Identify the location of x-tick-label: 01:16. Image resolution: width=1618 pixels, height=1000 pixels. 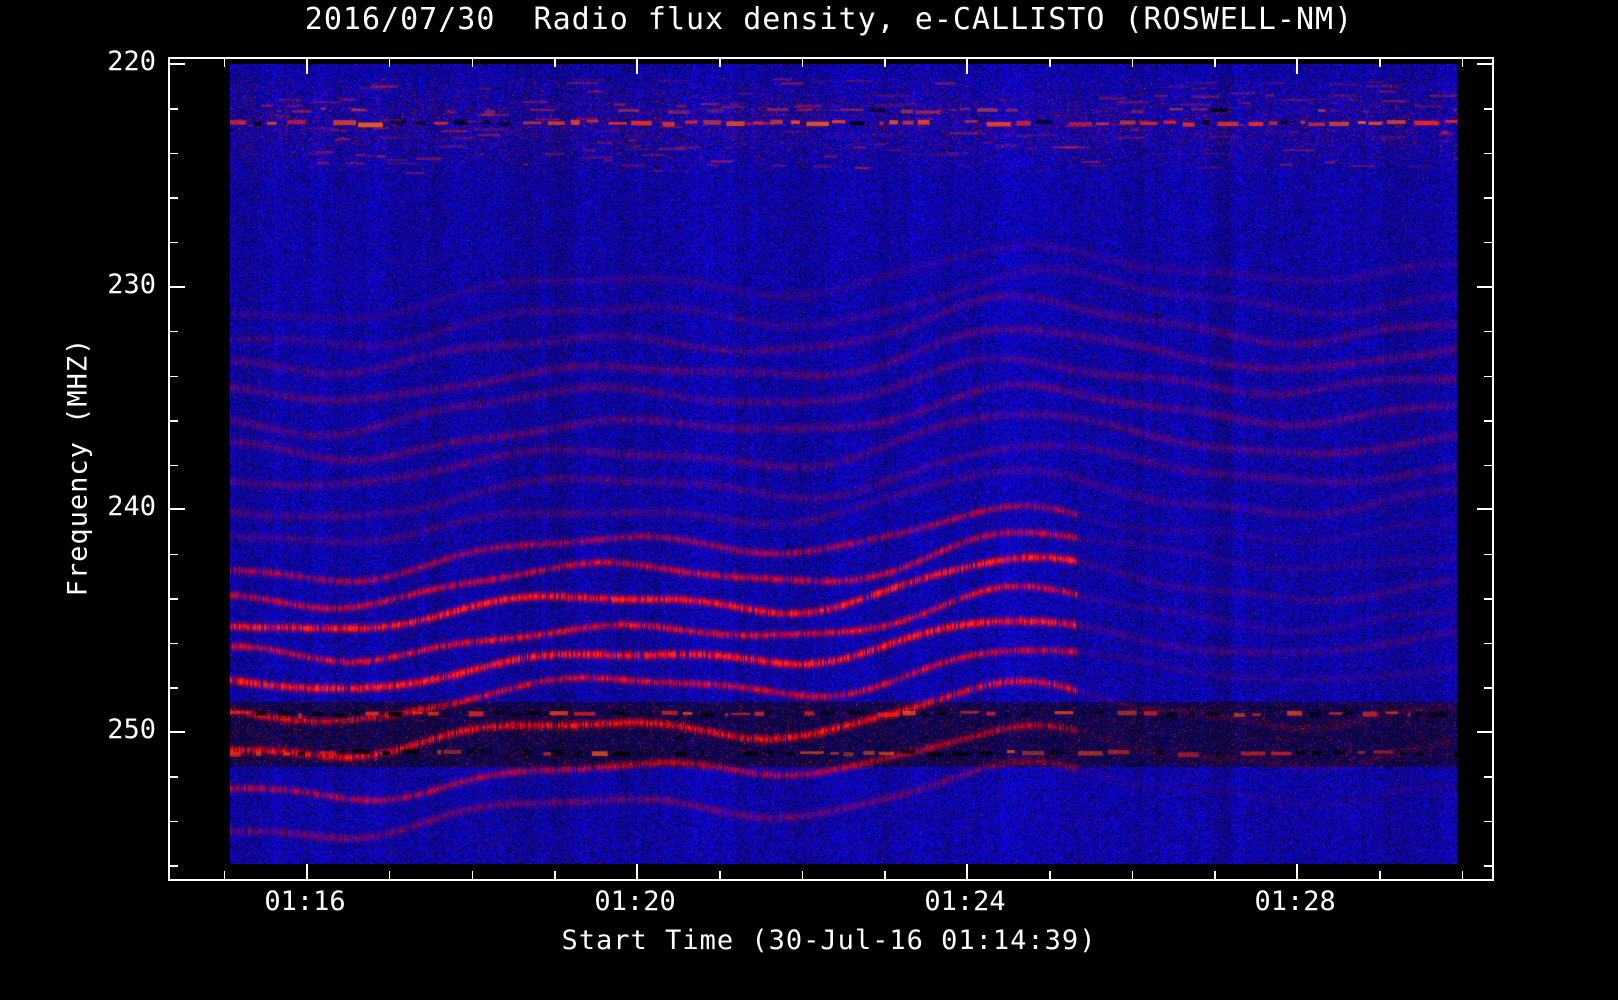
(305, 901).